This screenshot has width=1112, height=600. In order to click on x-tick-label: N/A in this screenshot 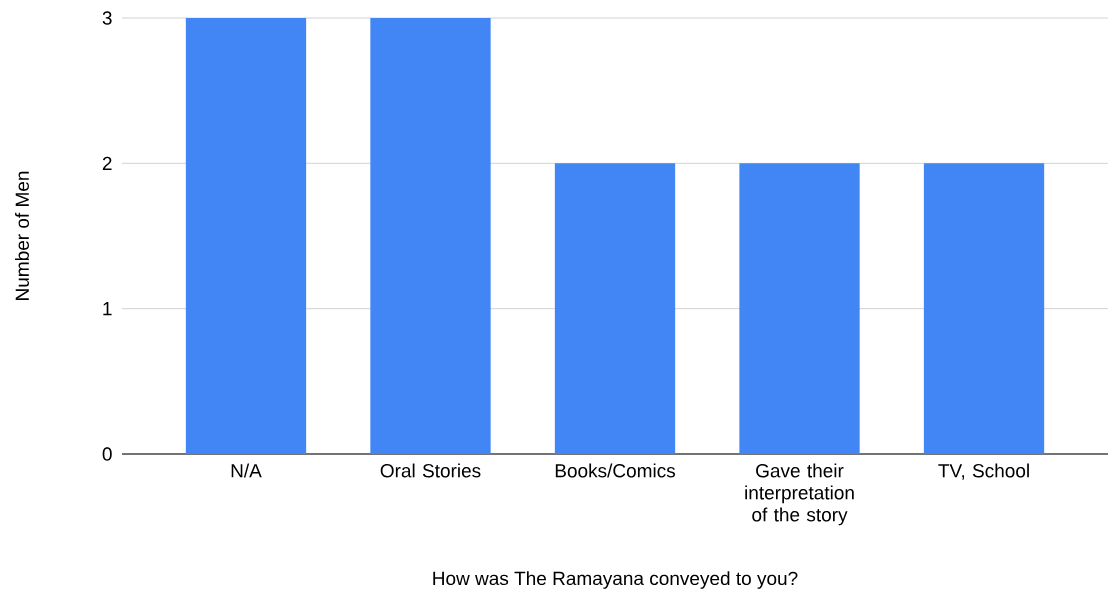, I will do `click(246, 470)`.